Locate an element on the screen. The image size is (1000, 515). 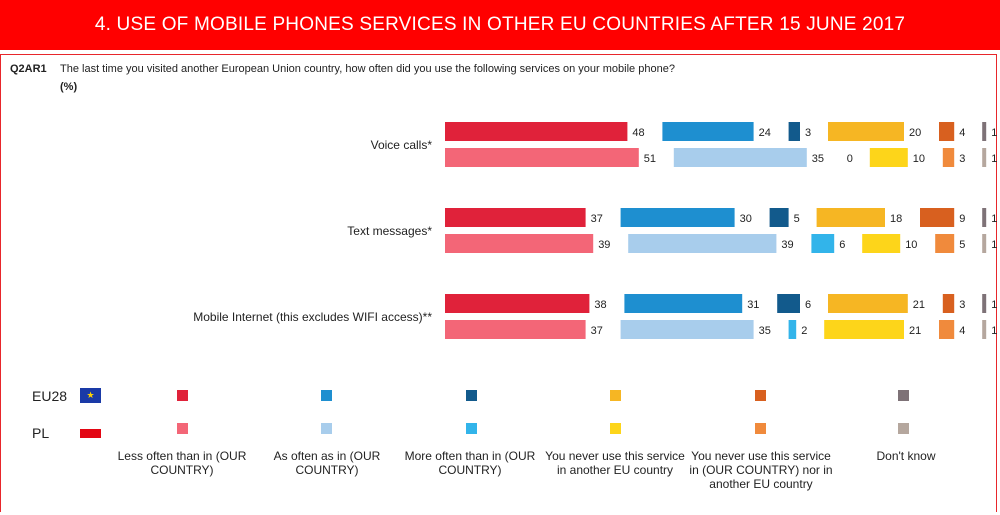
legend-swatch-pl-as-often is located at coordinates (326, 428).